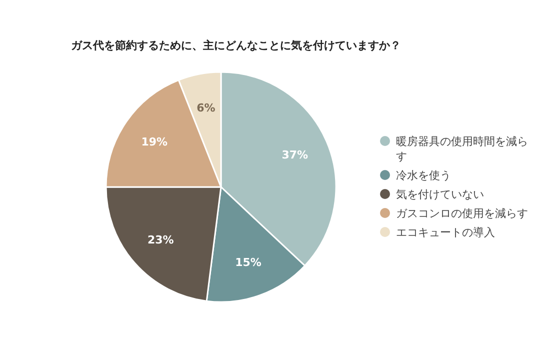  Describe the element at coordinates (462, 148) in the screenshot. I see `legend-label: 暖房器具の使用時間を減らす` at that location.